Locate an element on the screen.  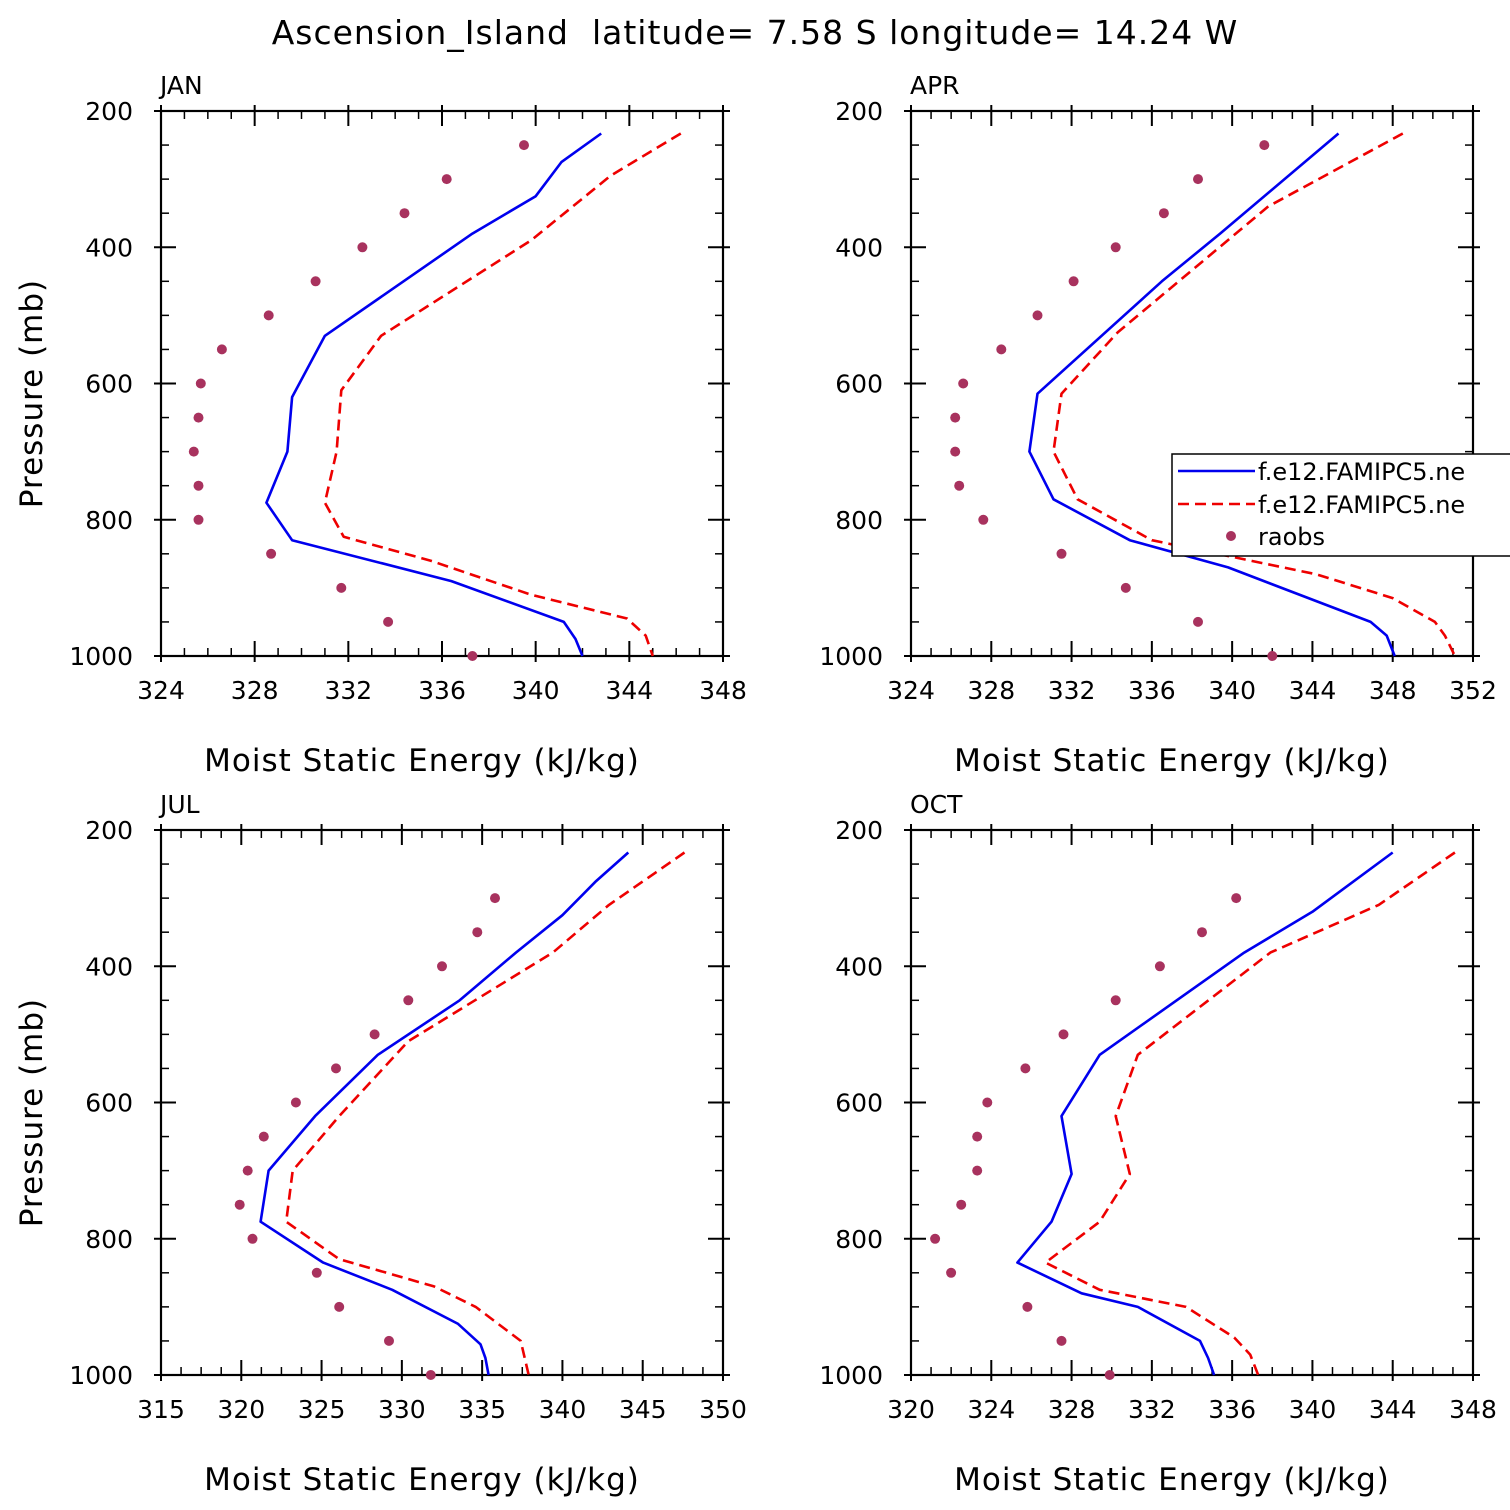
x-tick-label: 328 is located at coordinates (991, 690).